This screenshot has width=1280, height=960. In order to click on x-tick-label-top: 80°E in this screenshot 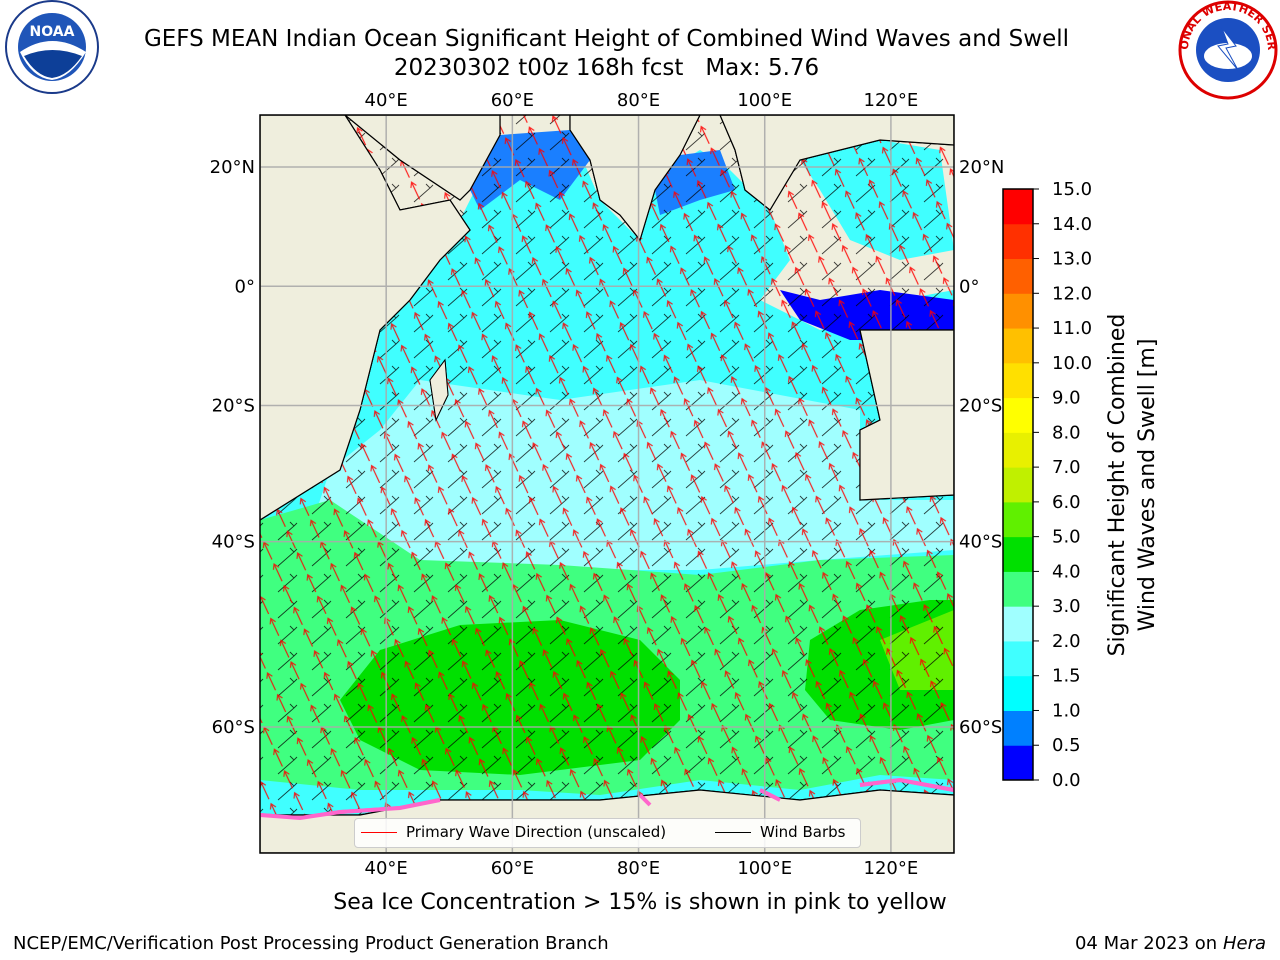, I will do `click(638, 100)`.